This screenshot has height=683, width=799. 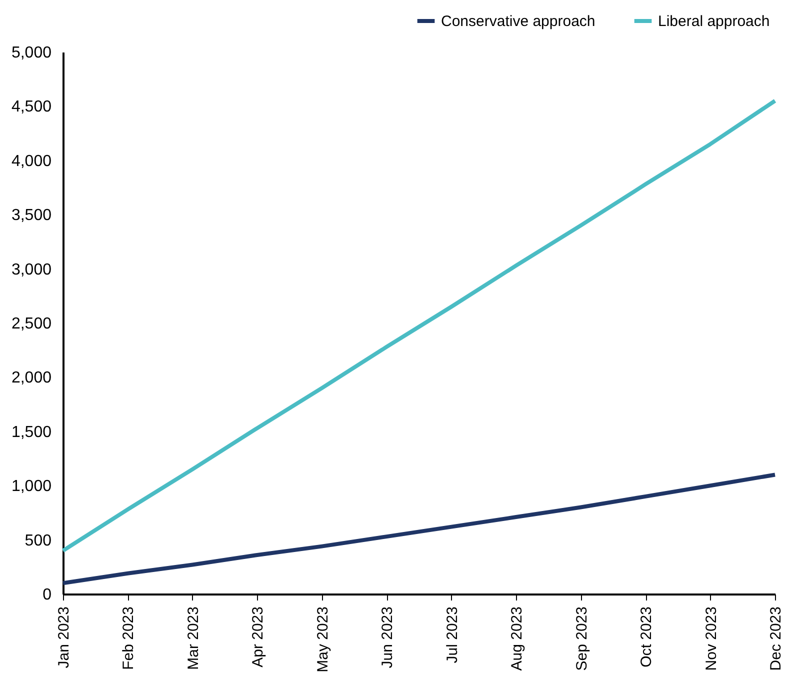 I want to click on x-tick-label: May 2023, so click(x=323, y=639).